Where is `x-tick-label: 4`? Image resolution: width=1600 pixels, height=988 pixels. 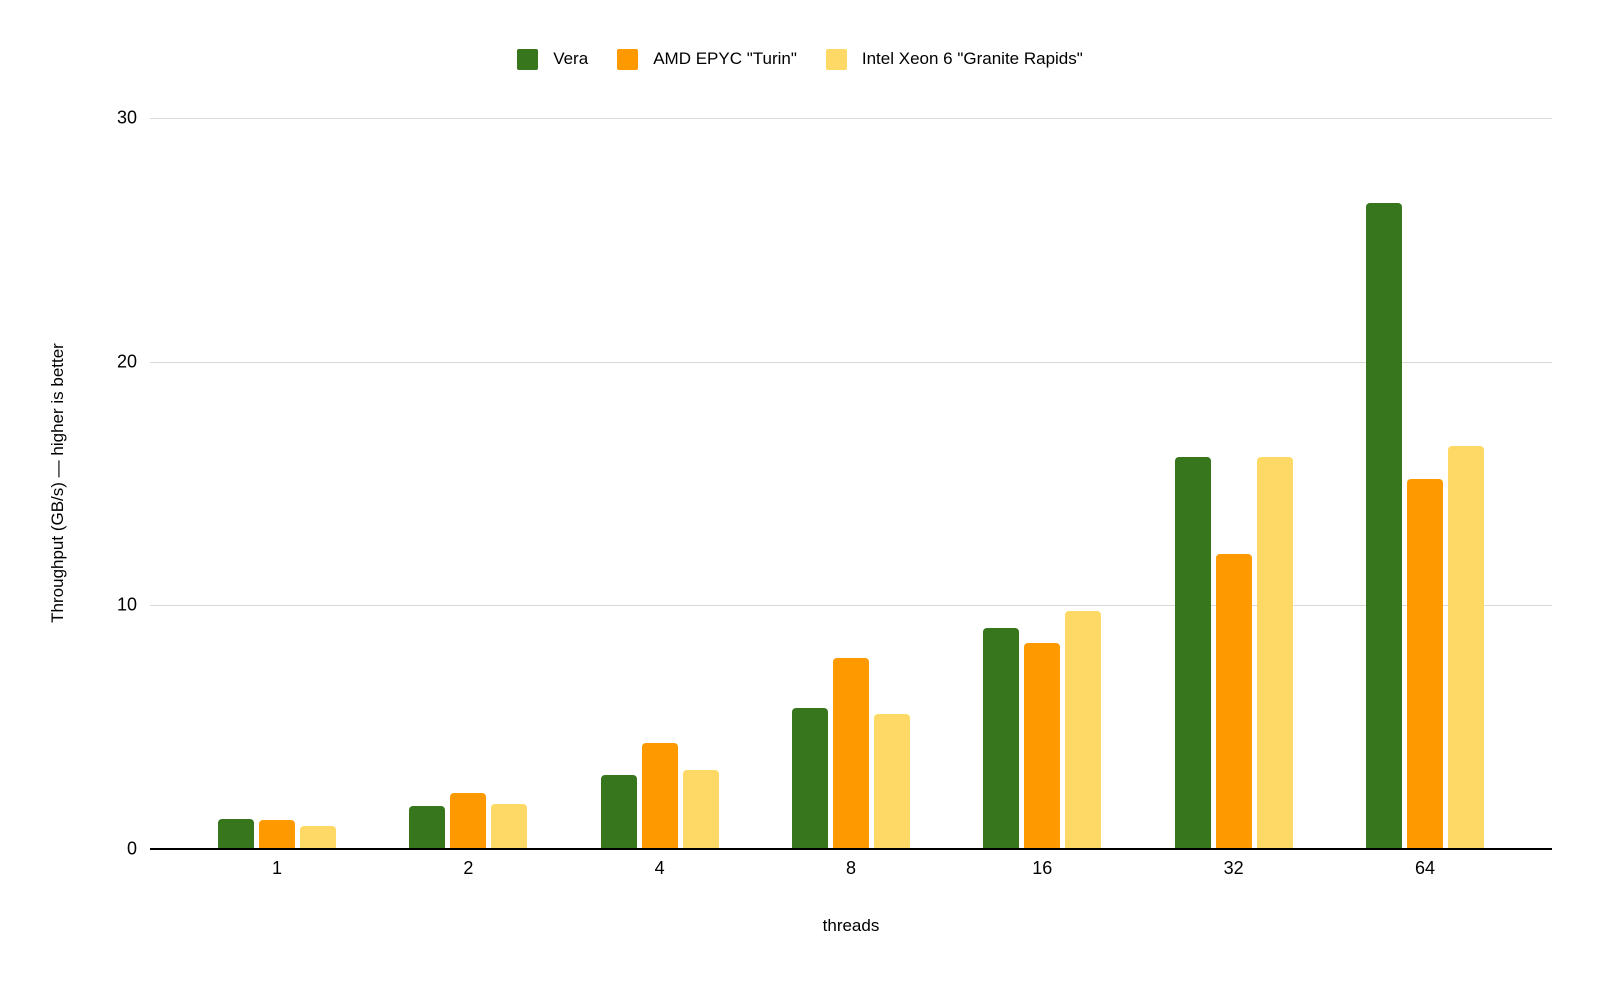
x-tick-label: 4 is located at coordinates (659, 868).